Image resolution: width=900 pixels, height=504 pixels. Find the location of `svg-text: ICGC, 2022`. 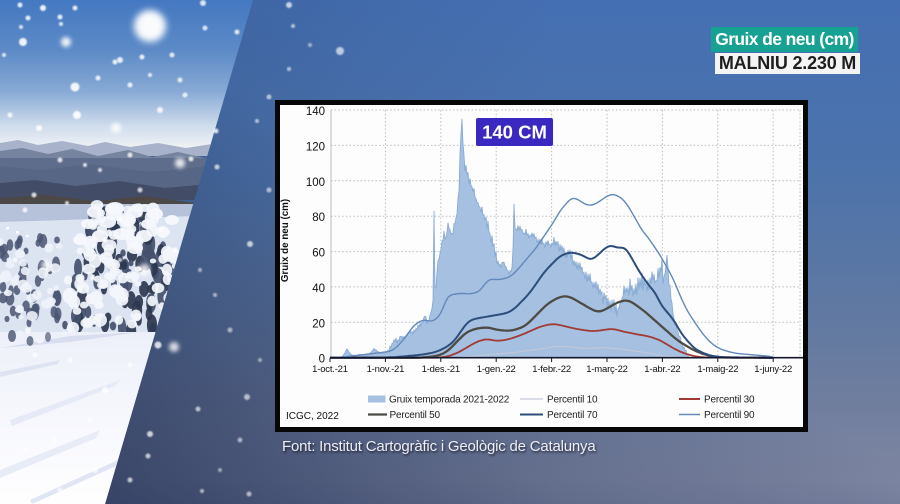

svg-text: ICGC, 2022 is located at coordinates (312, 416).